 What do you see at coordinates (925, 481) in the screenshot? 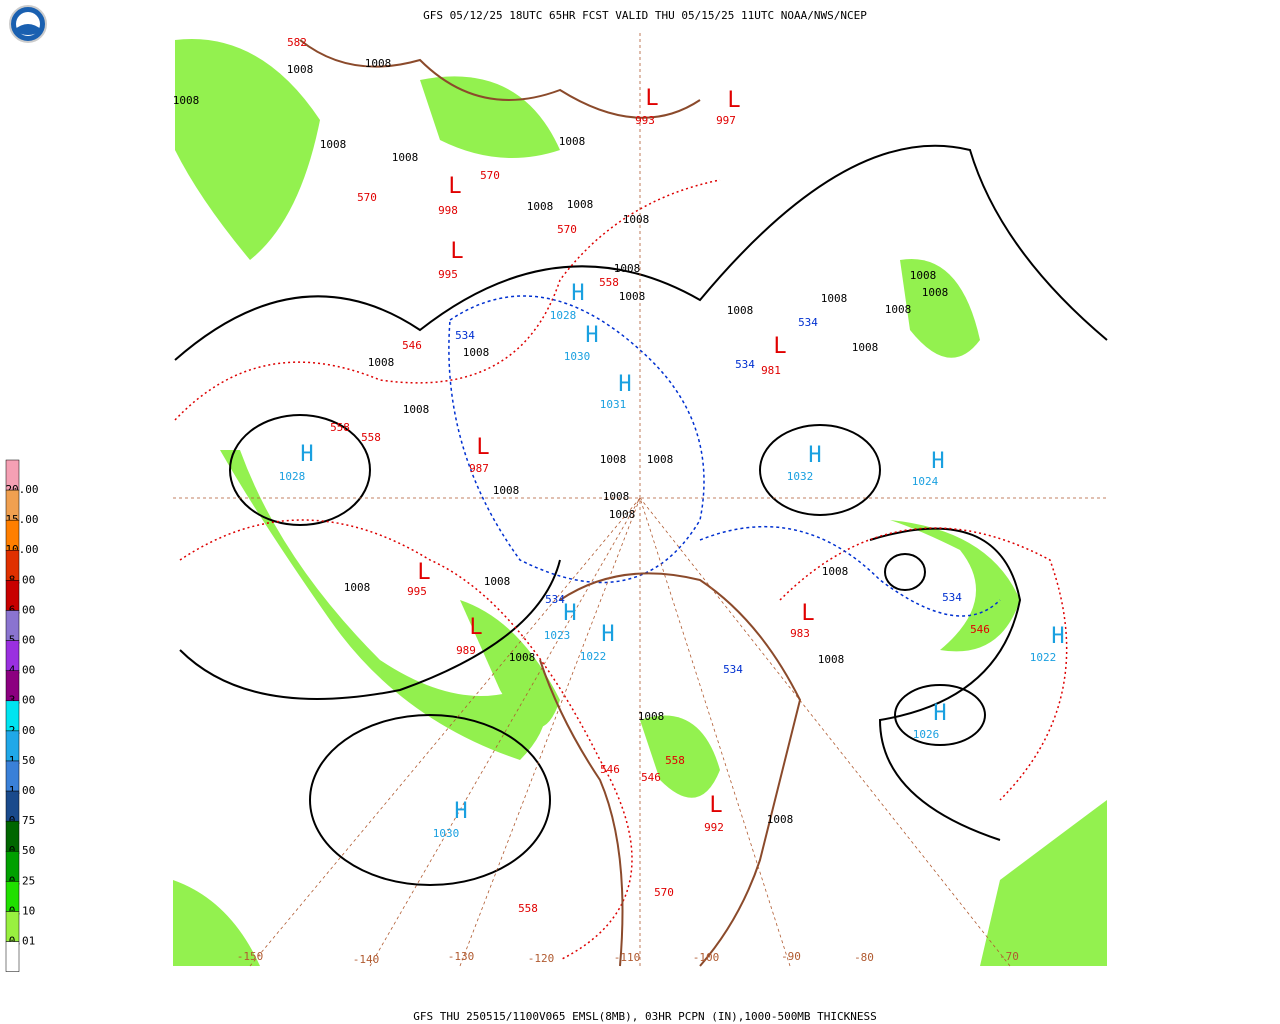
I see `high-pressure: 1024` at bounding box center [925, 481].